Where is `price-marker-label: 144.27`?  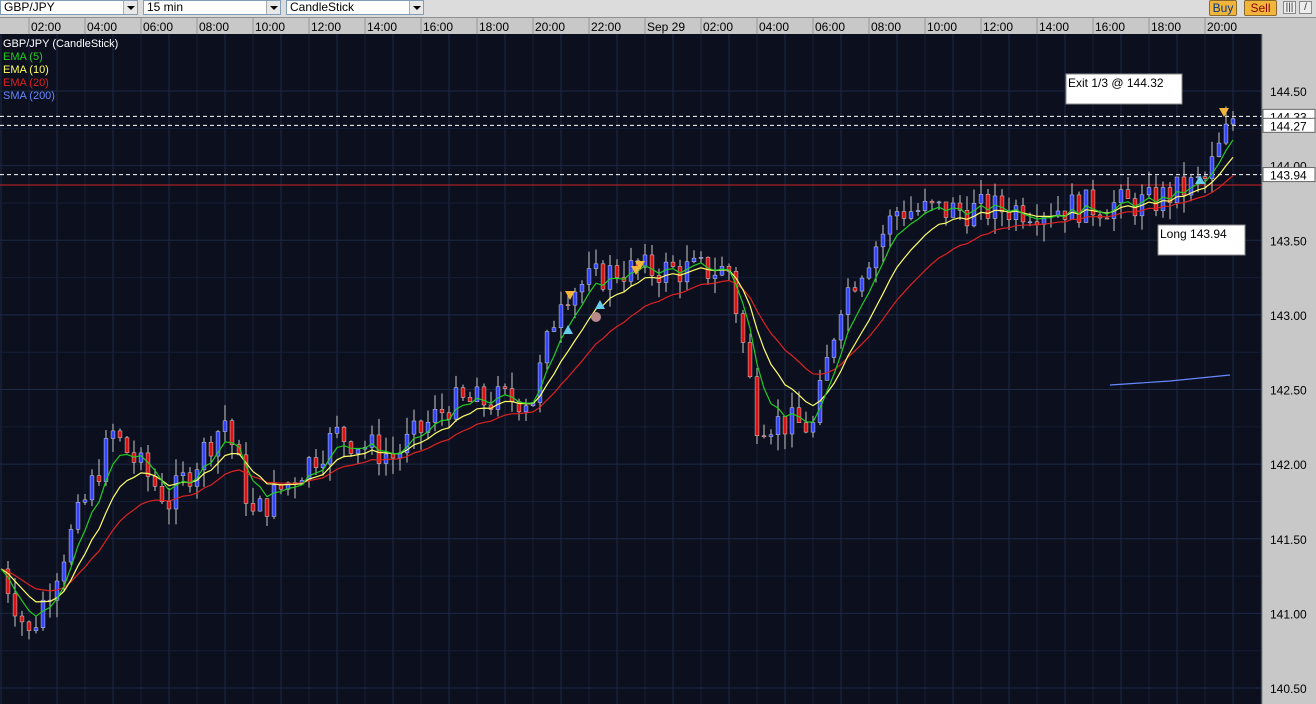 price-marker-label: 144.27 is located at coordinates (1288, 126).